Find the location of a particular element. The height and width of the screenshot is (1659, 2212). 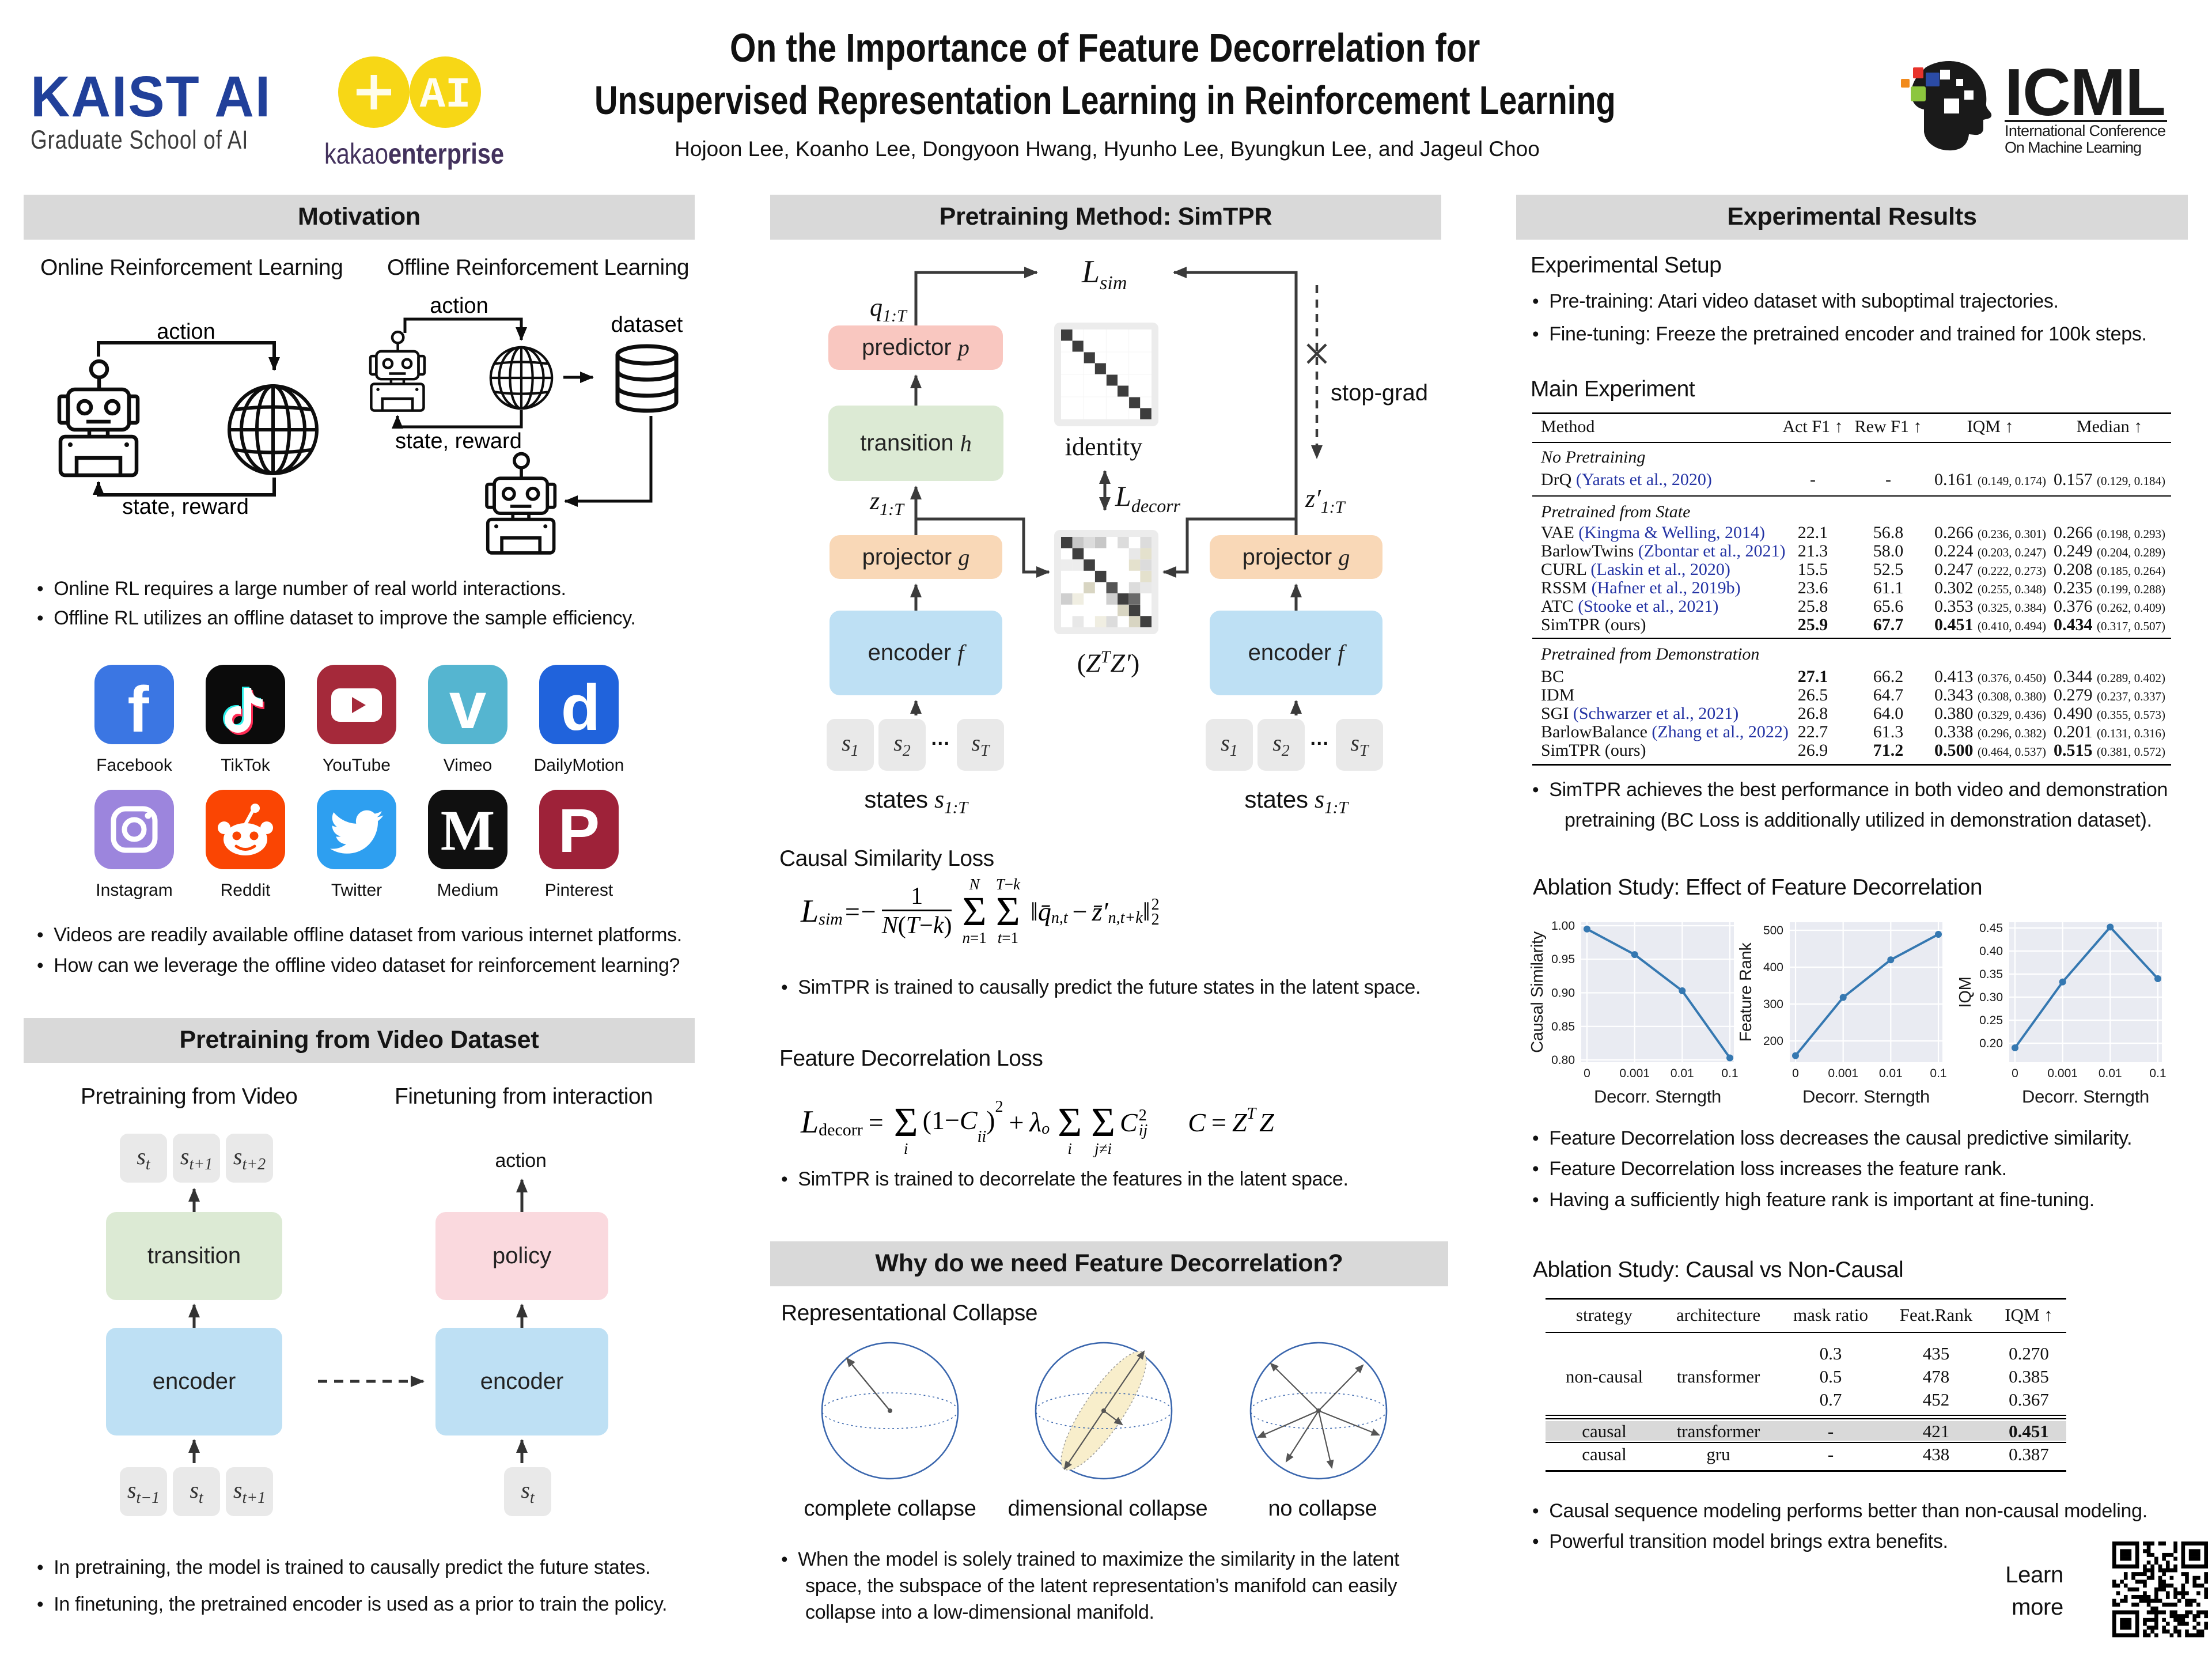

svg-text: P is located at coordinates (579, 830).